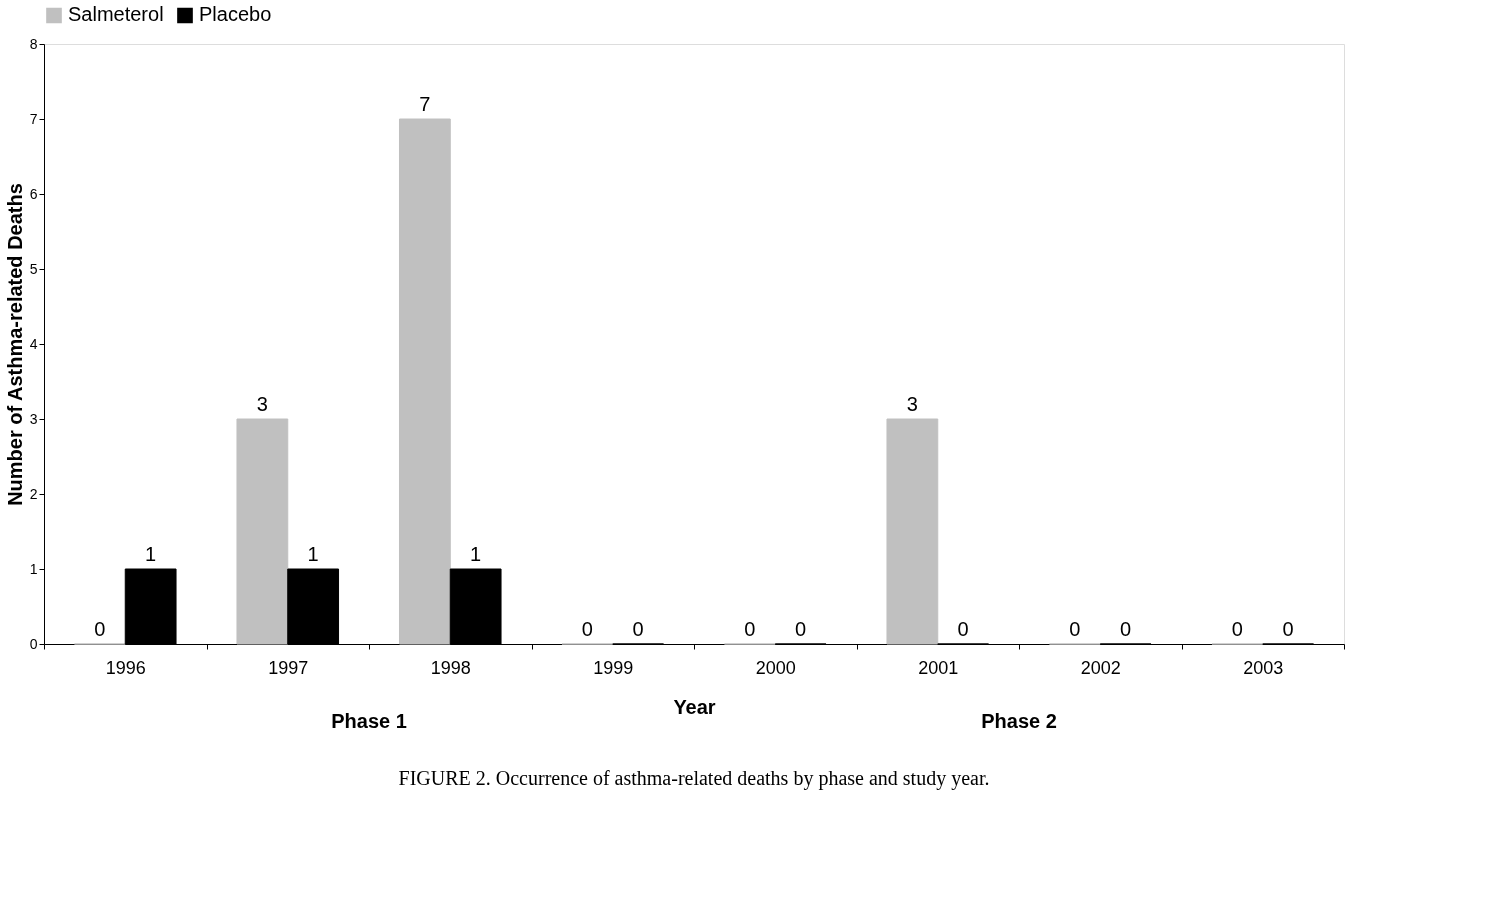 This screenshot has width=1490, height=915. I want to click on y-tick-label: 4, so click(33, 343).